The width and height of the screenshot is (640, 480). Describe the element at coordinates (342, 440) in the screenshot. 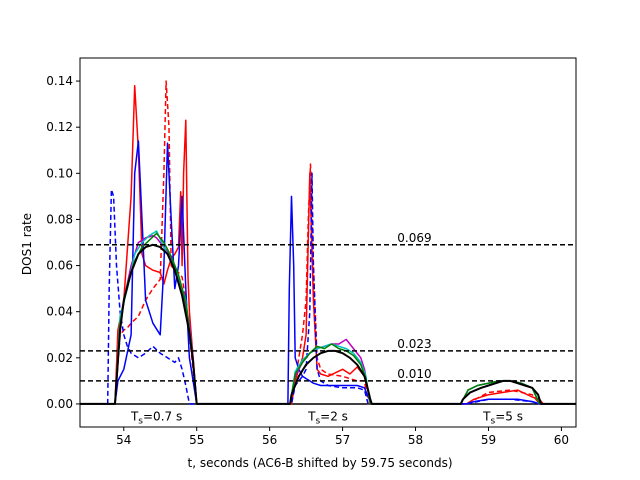

I see `x-tick-label-3: 57` at that location.